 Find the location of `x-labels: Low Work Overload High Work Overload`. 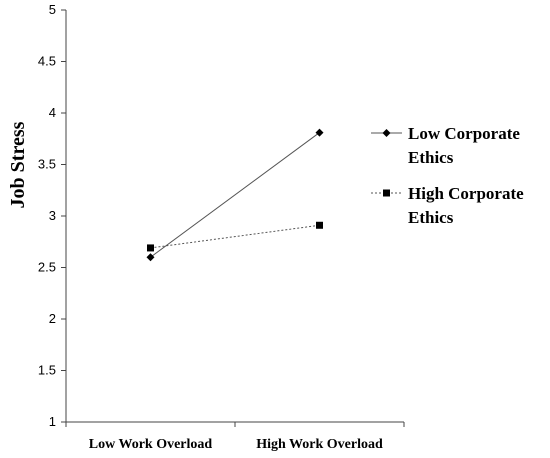

x-labels: Low Work Overload High Work Overload is located at coordinates (235, 437).